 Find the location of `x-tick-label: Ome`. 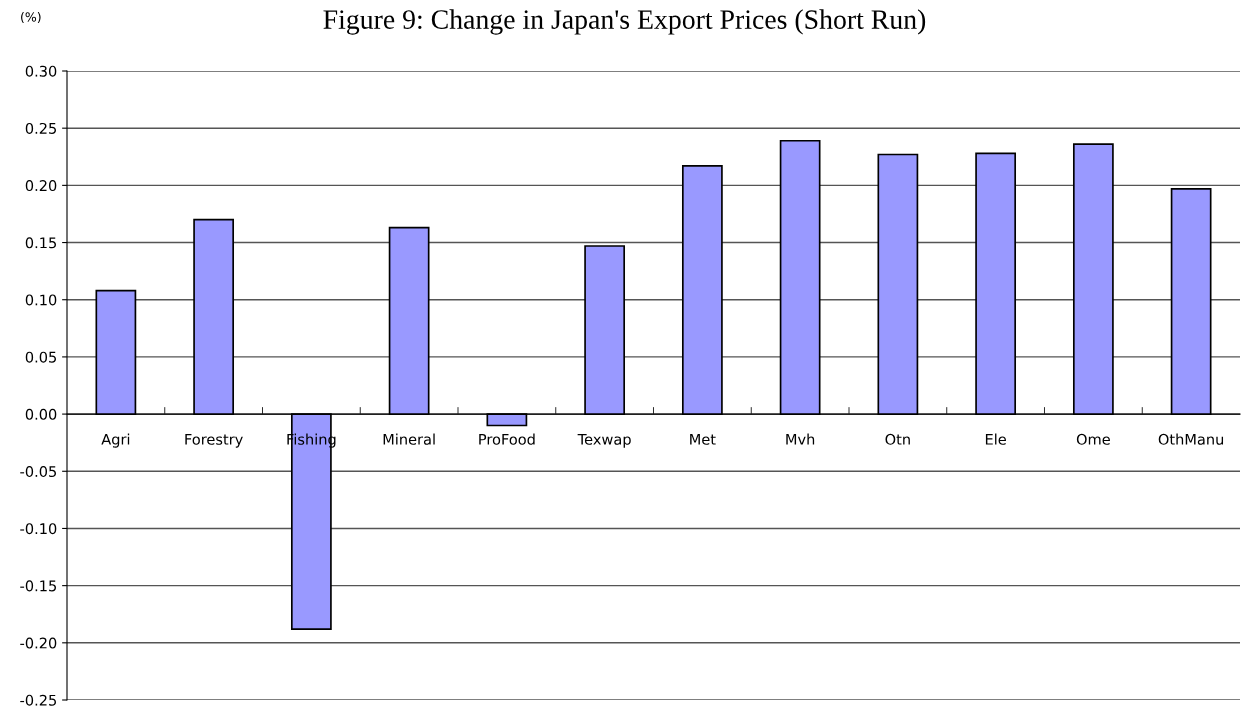

x-tick-label: Ome is located at coordinates (1093, 439).